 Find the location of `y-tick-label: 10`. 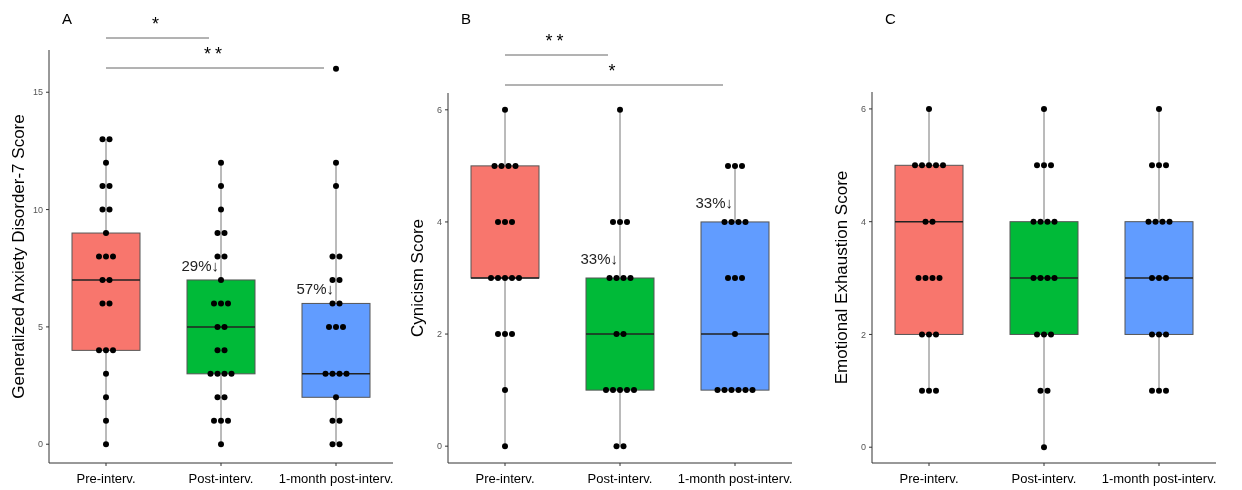

y-tick-label: 10 is located at coordinates (37, 209).